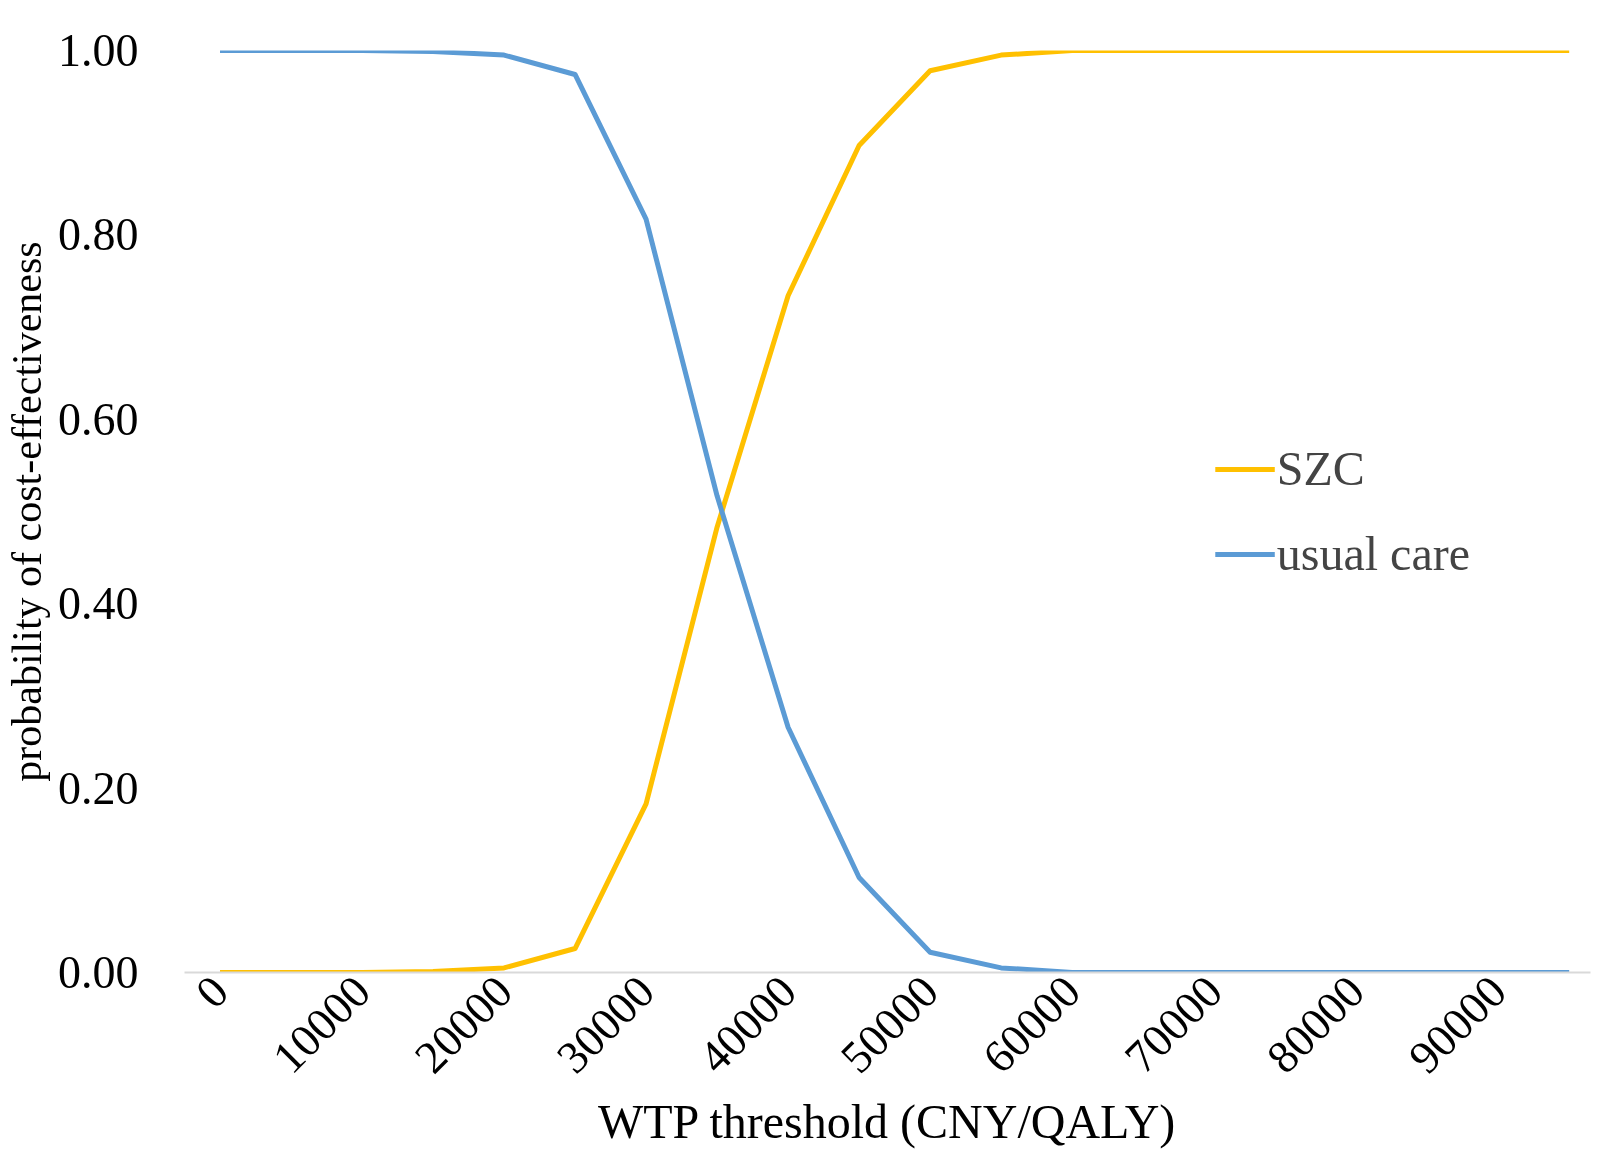 This screenshot has height=1157, width=1620. Describe the element at coordinates (98, 50) in the screenshot. I see `y-tick-label: 1.00` at that location.